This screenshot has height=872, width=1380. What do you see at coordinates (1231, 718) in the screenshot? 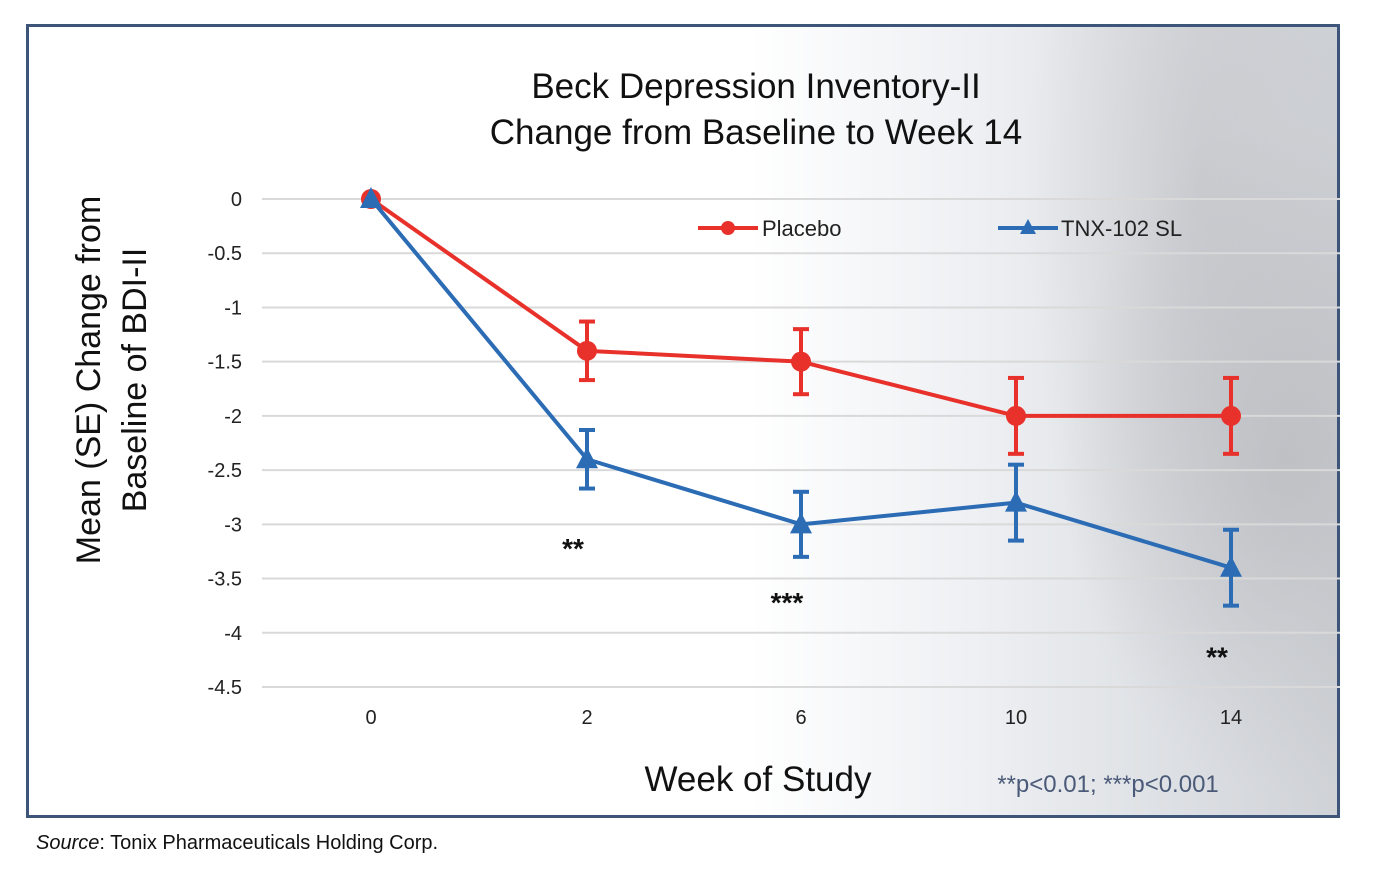
I see `x-tick-label: 14` at bounding box center [1231, 718].